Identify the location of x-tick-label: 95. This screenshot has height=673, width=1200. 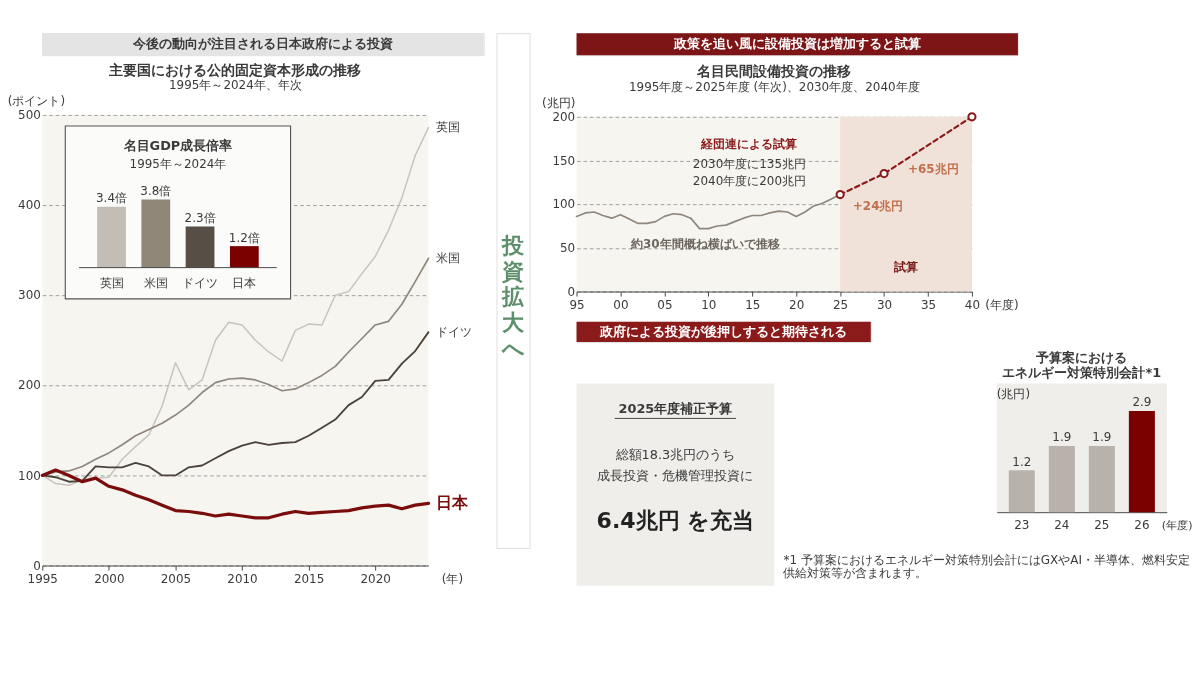
(577, 305).